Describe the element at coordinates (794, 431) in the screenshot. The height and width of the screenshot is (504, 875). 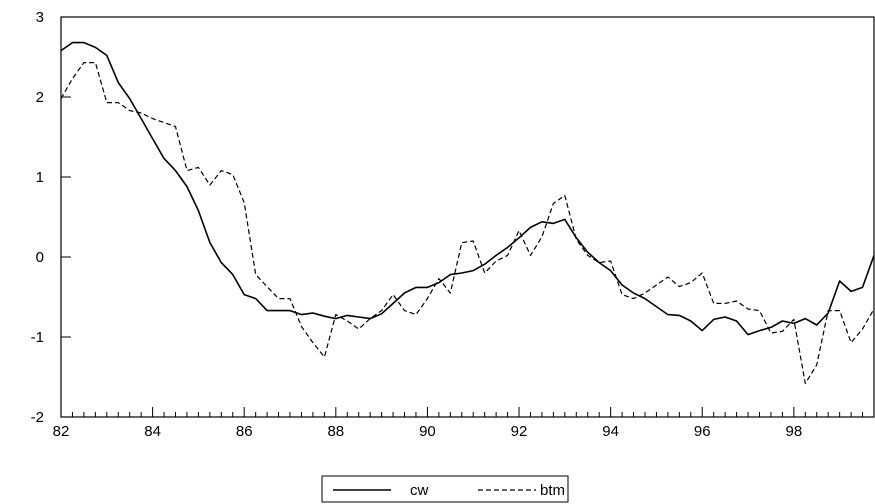
I see `x-tick-label: 98` at that location.